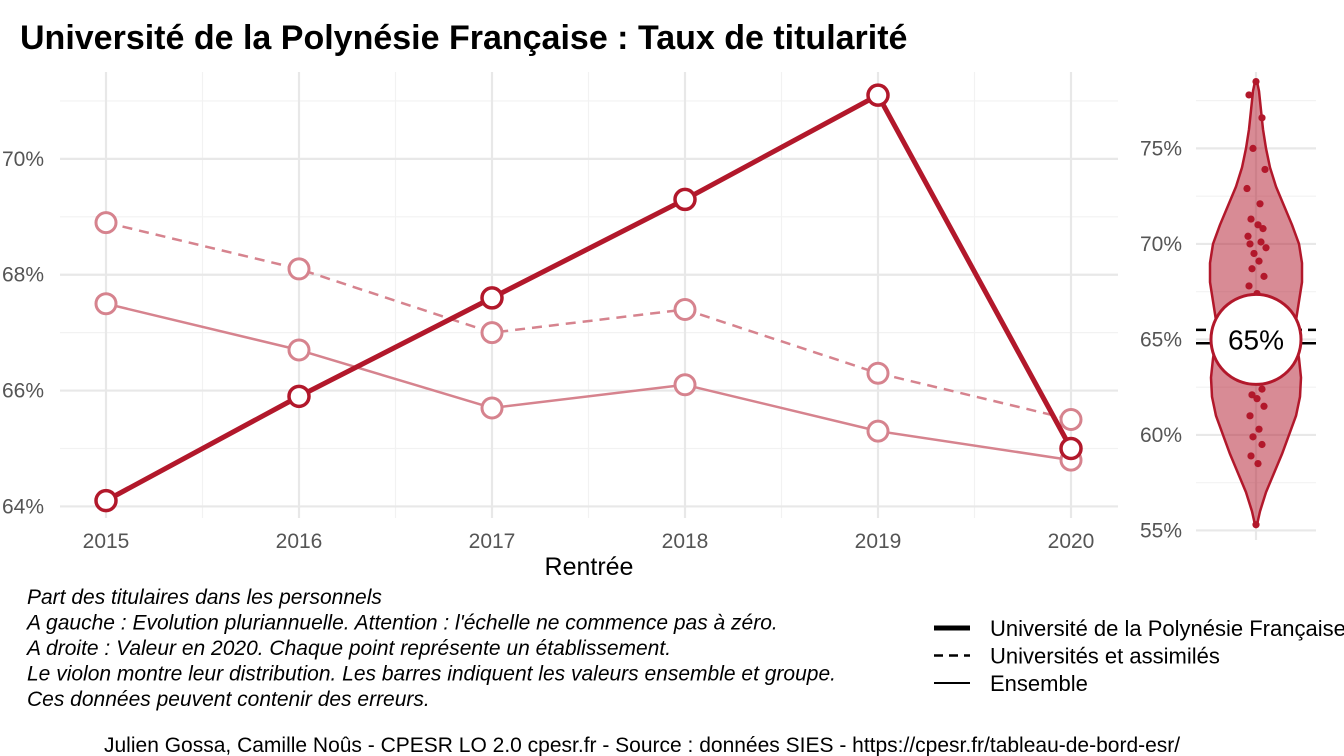  I want to click on x-tick-label: 2020, so click(1071, 541).